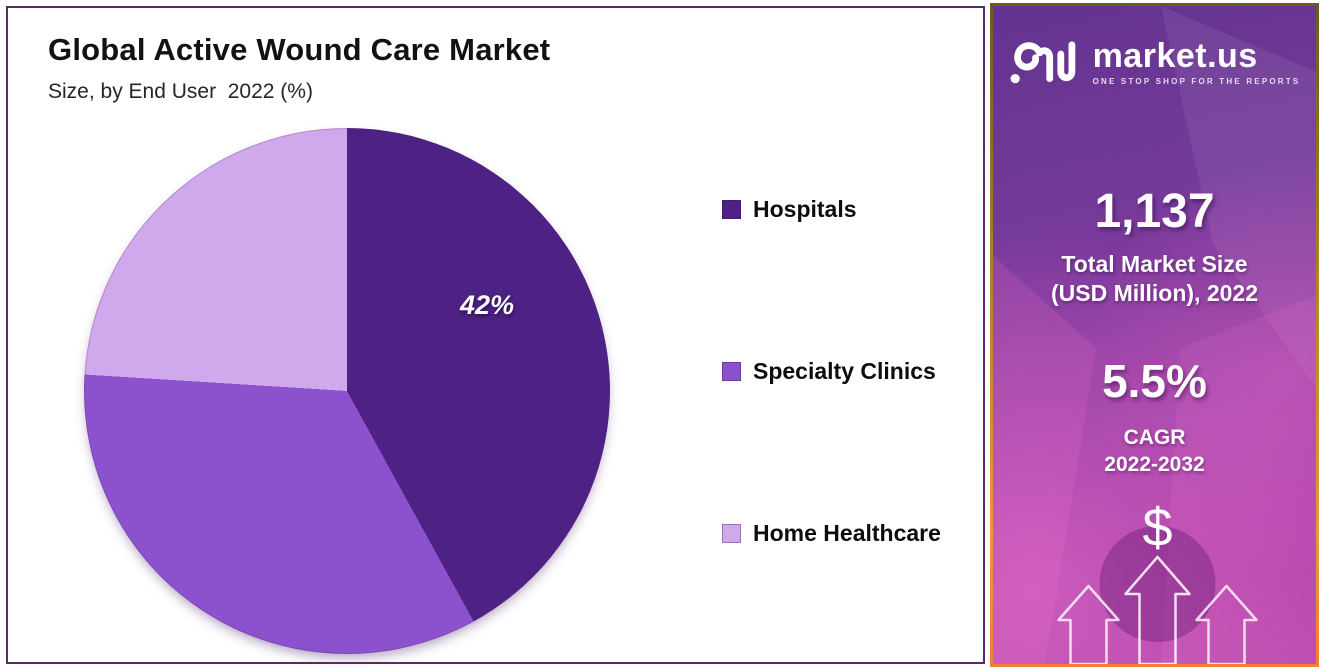 This screenshot has height=671, width=1321. I want to click on legend-item-home-healthcare: Home Healthcare, so click(831, 533).